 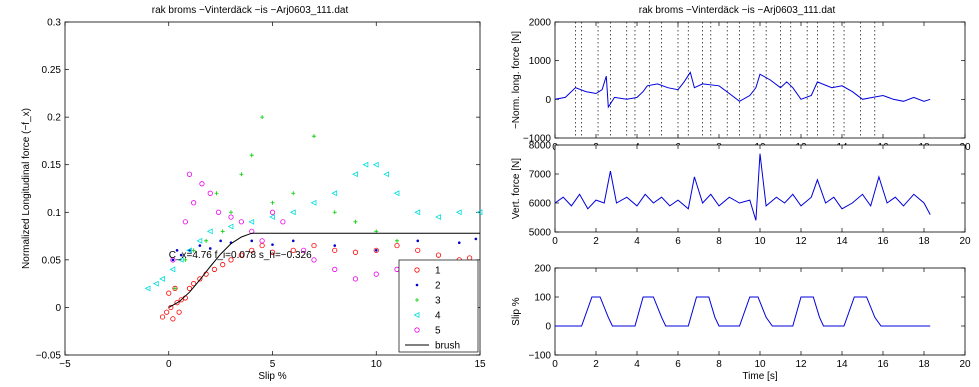 What do you see at coordinates (540, 146) in the screenshot?
I see `vert-force-chart-ytick-label: 8000` at bounding box center [540, 146].